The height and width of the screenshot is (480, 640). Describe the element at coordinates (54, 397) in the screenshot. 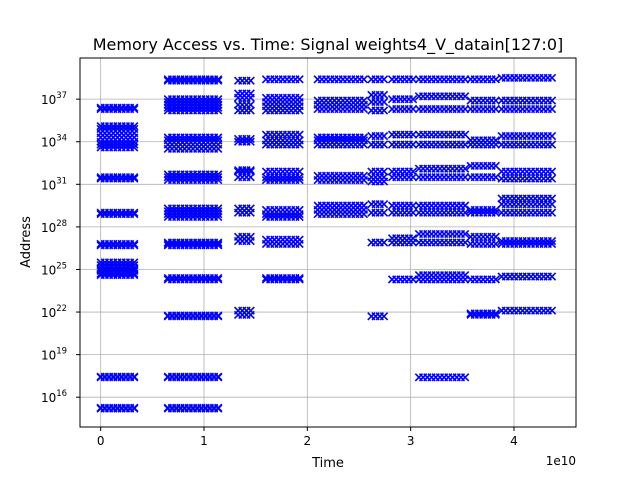

I see `y-tick-label: 1016` at that location.